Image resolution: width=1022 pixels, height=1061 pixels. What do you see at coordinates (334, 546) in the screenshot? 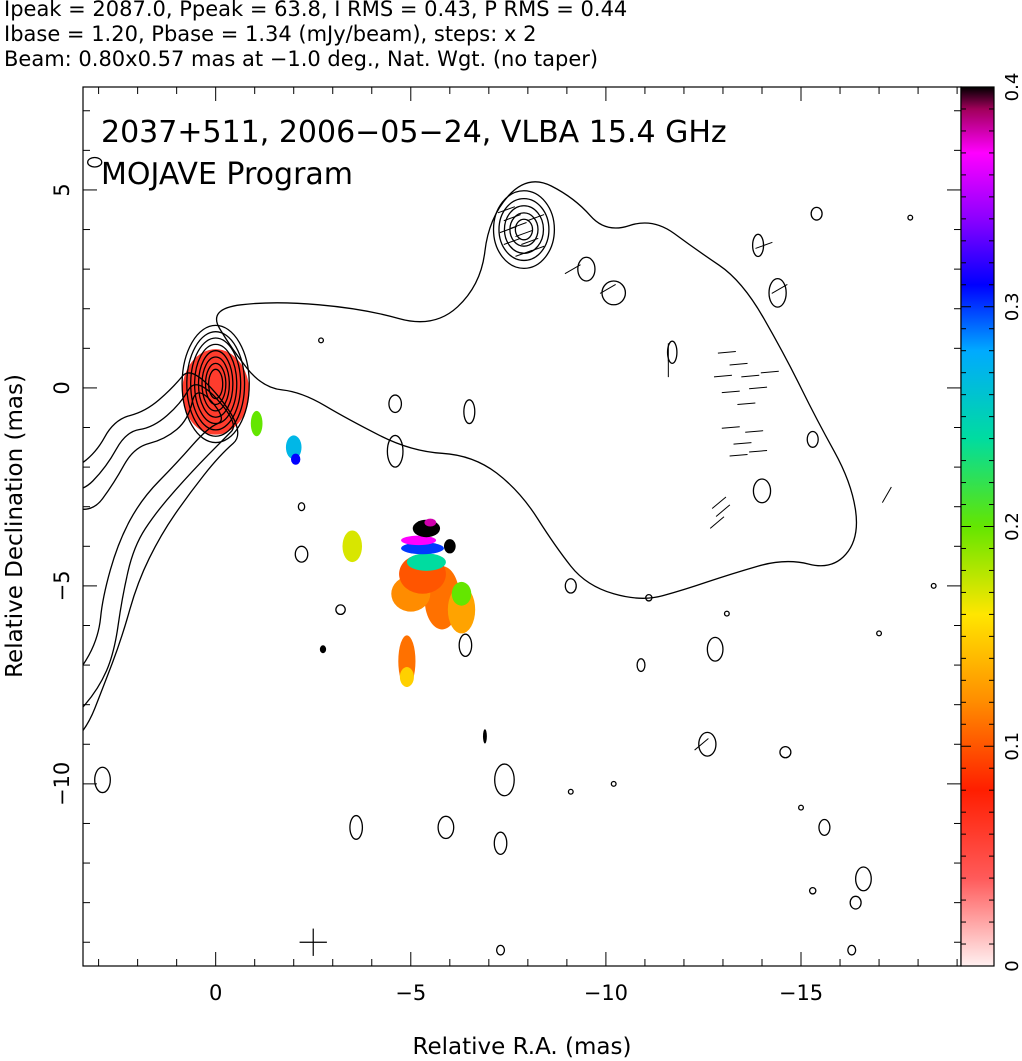
I see `polarization-image` at bounding box center [334, 546].